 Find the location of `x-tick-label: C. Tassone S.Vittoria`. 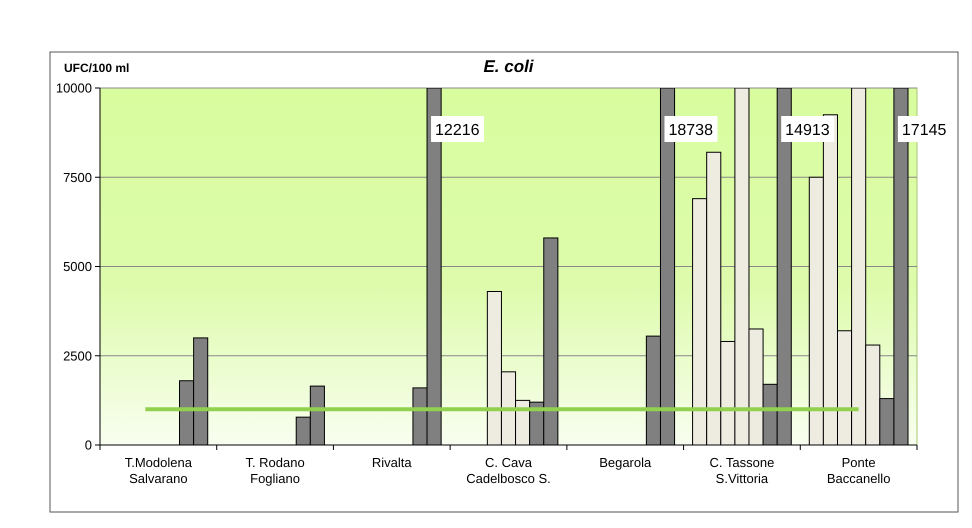

x-tick-label: C. Tassone S.Vittoria is located at coordinates (742, 470).